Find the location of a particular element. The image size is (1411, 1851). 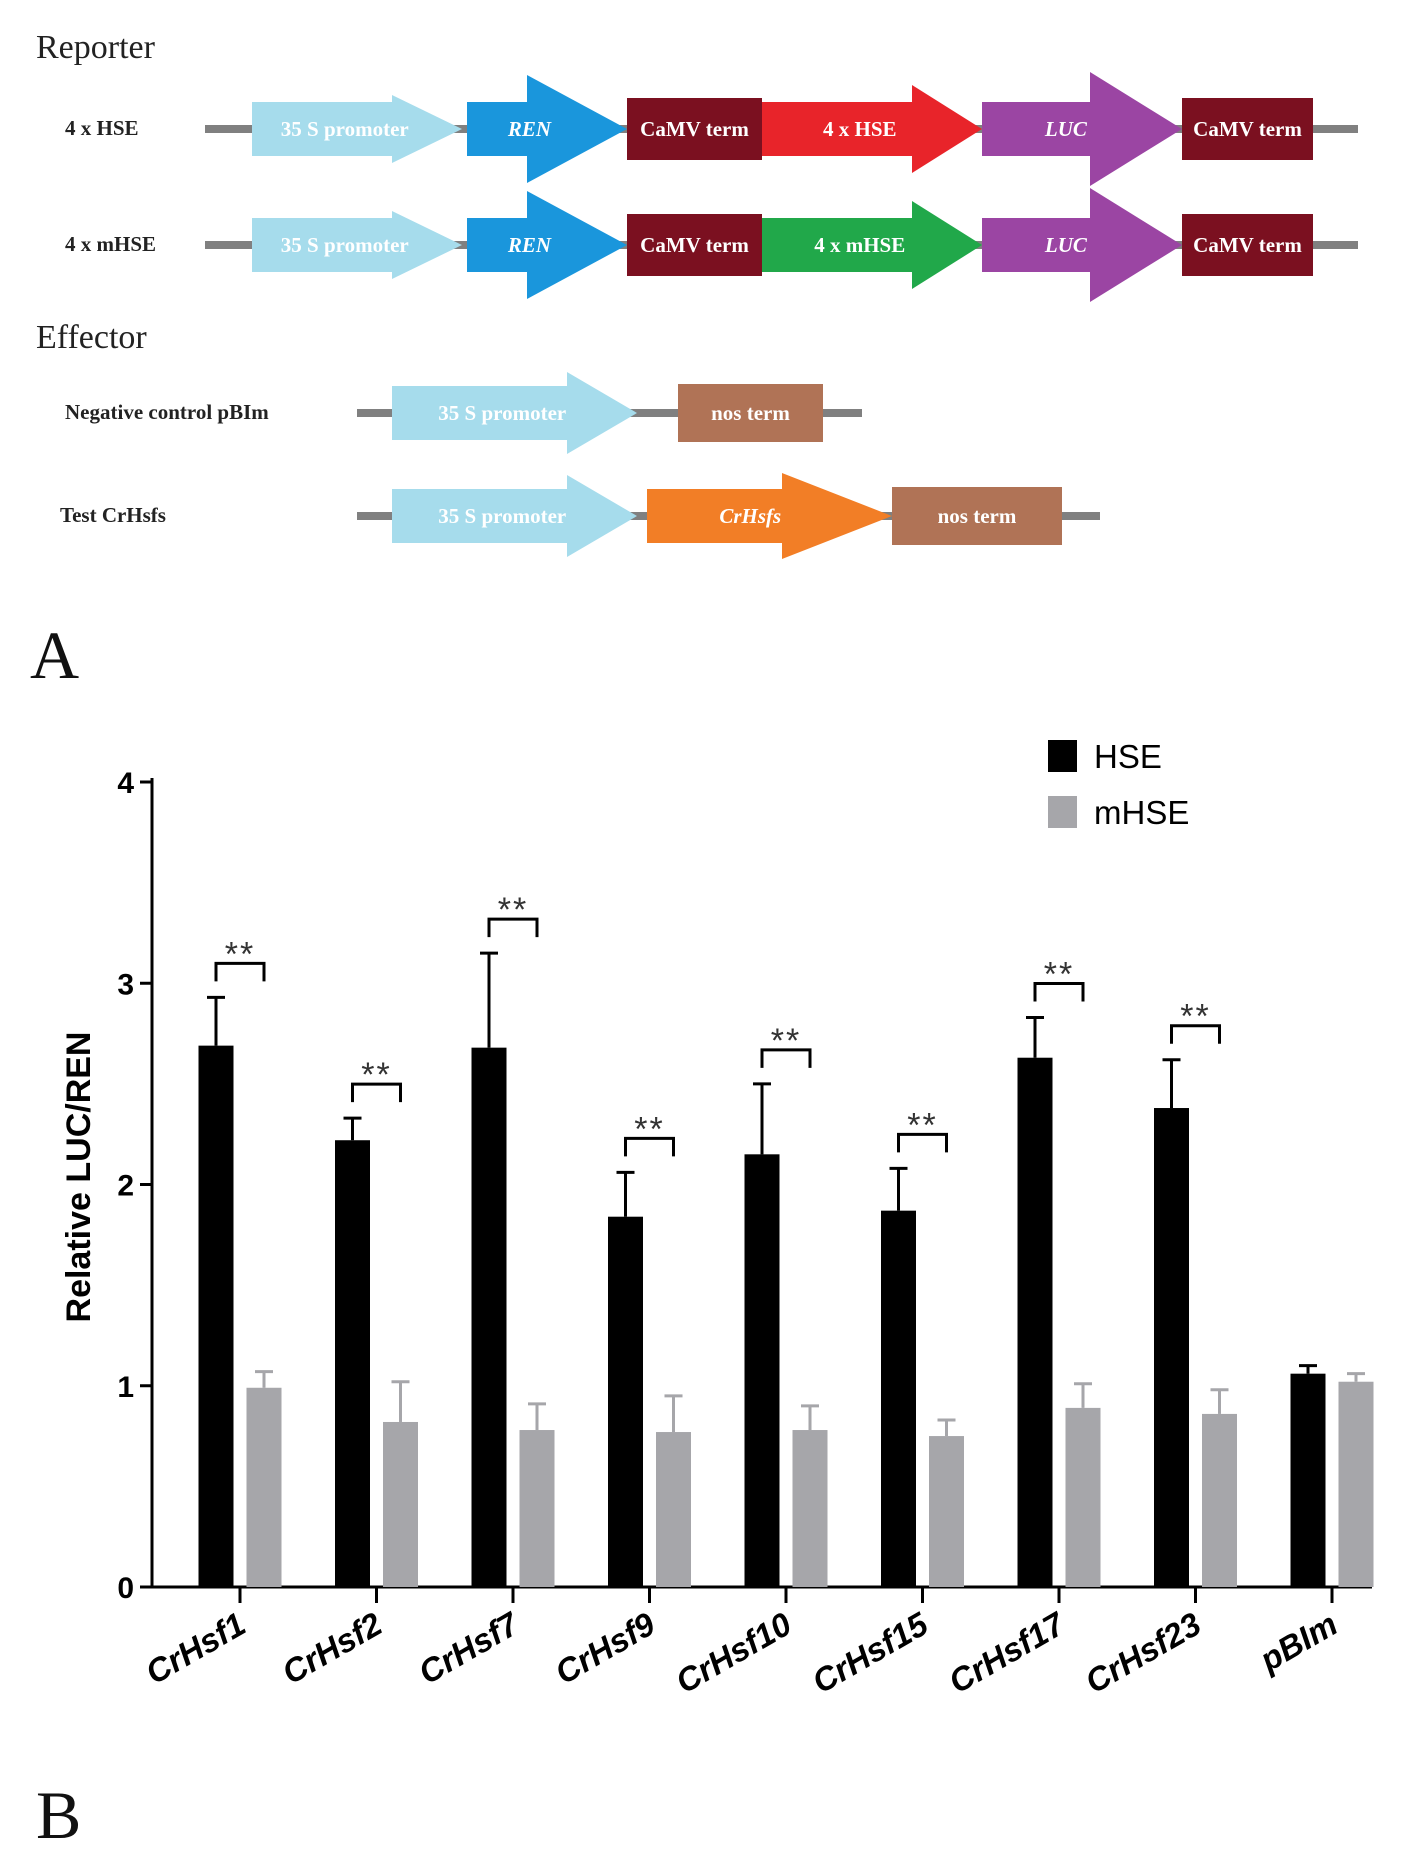

construct-name: Negative control pBIm is located at coordinates (167, 412).